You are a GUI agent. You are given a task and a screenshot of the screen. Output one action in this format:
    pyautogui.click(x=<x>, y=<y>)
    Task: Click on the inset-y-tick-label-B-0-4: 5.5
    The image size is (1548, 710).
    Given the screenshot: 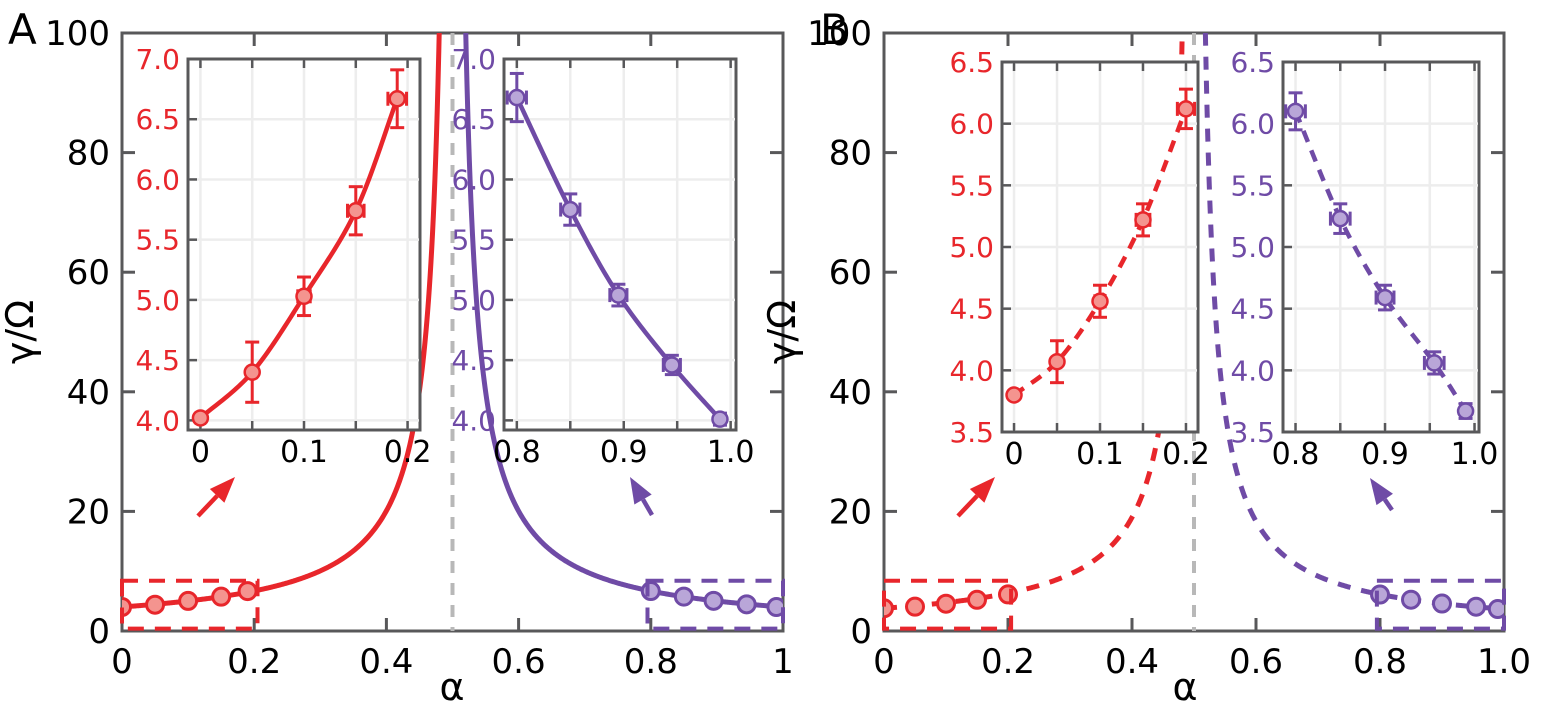 What is the action you would take?
    pyautogui.click(x=971, y=185)
    